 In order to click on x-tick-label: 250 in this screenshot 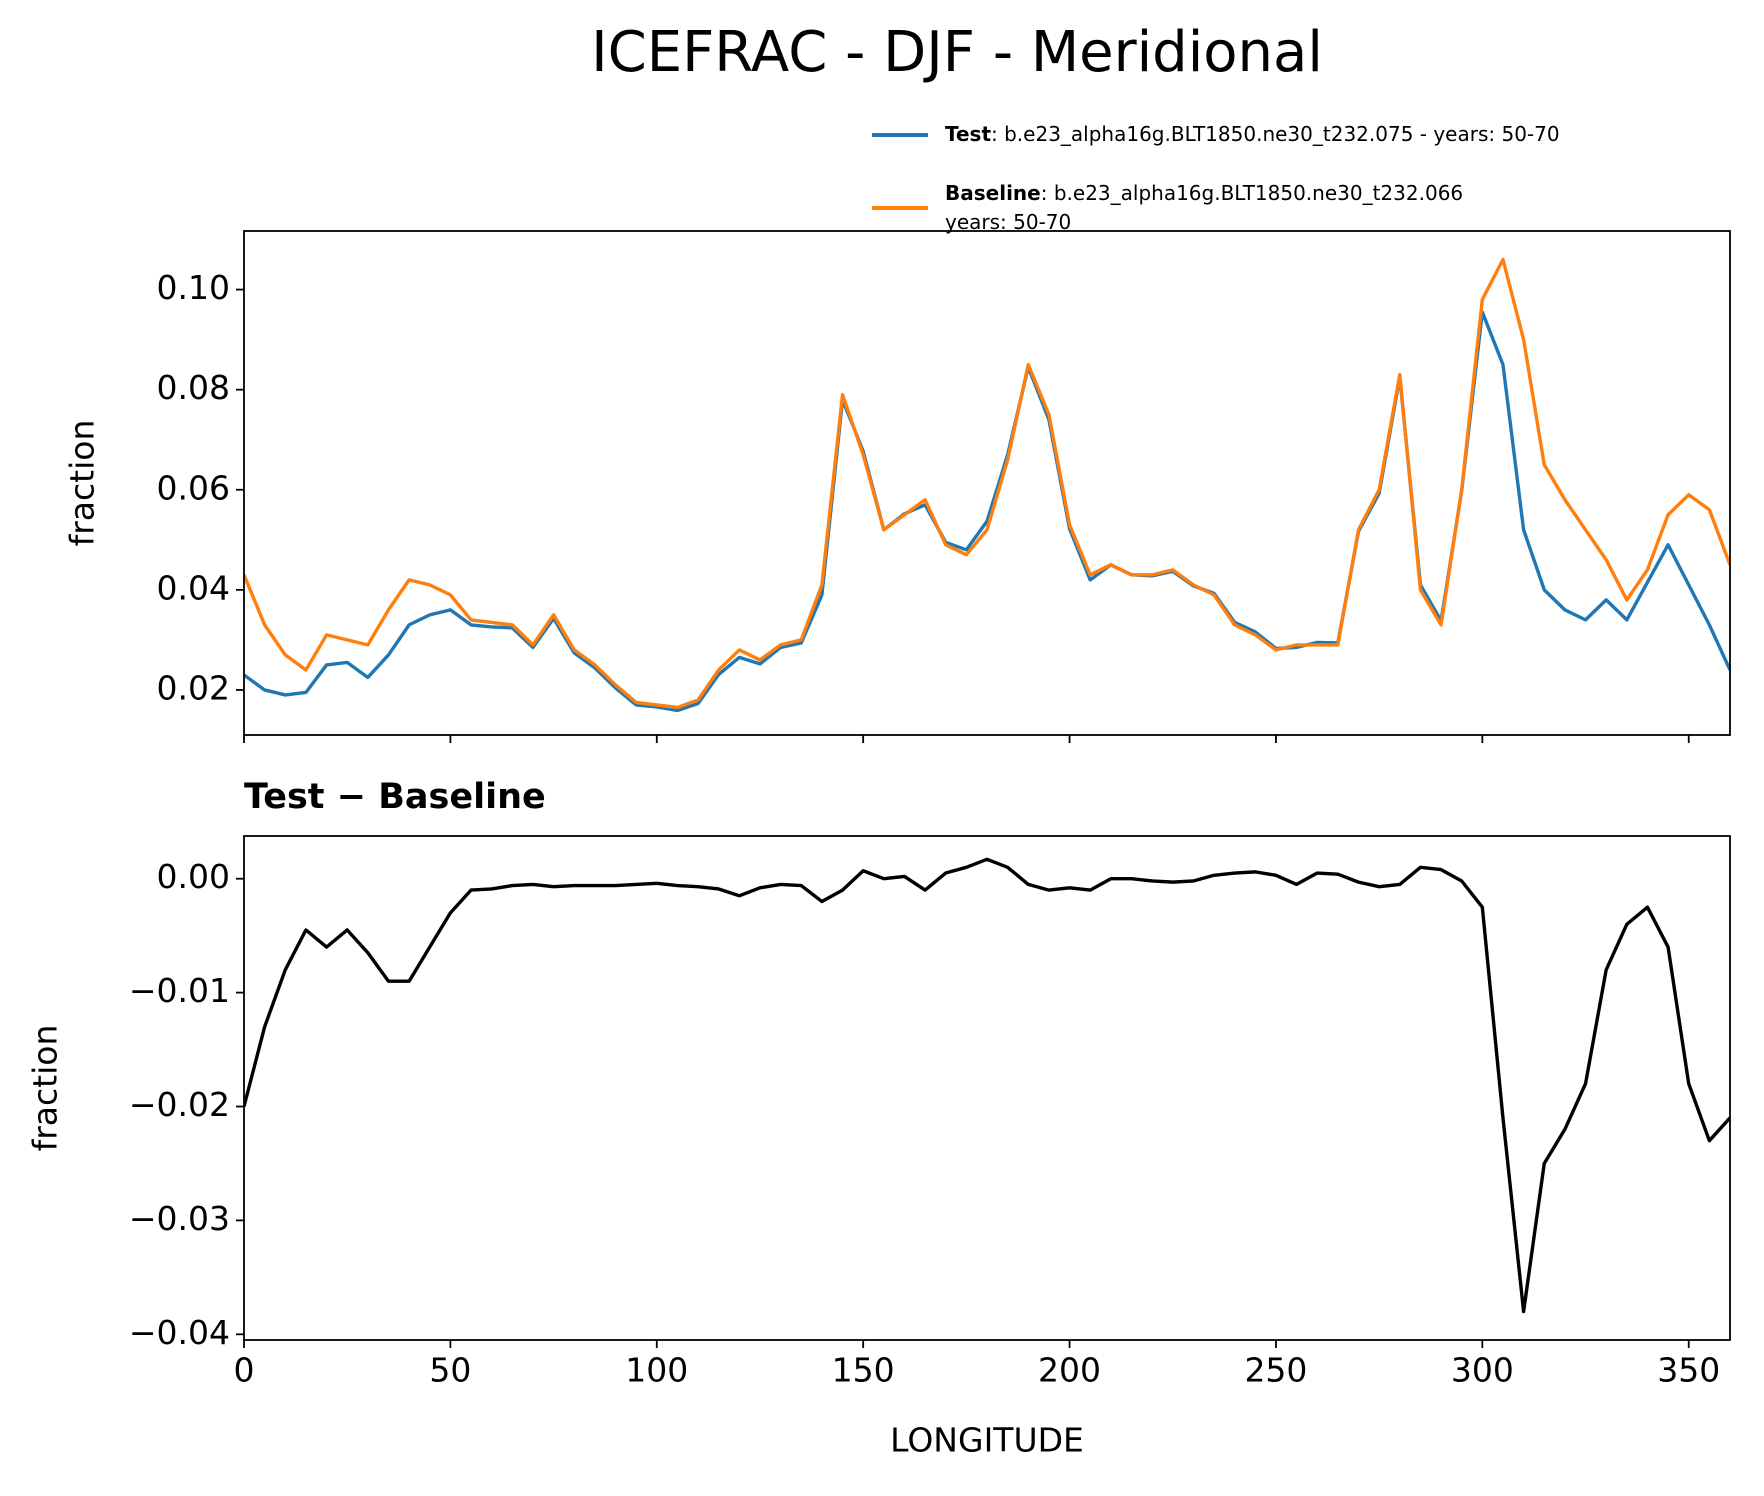, I will do `click(1275, 1370)`.